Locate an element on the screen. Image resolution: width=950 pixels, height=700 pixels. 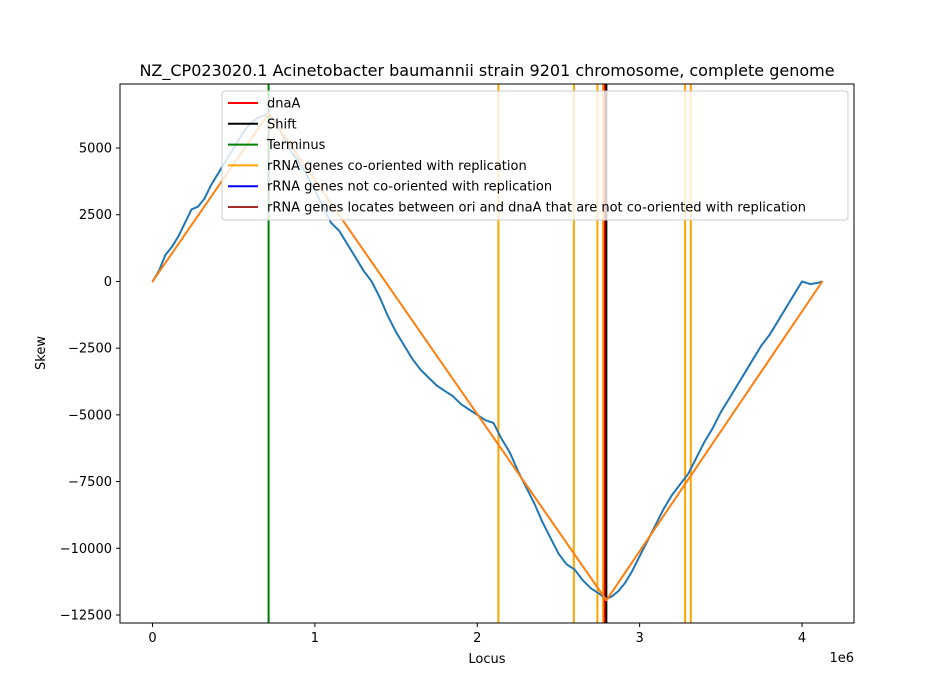
legend-label-1: Shift is located at coordinates (282, 124).